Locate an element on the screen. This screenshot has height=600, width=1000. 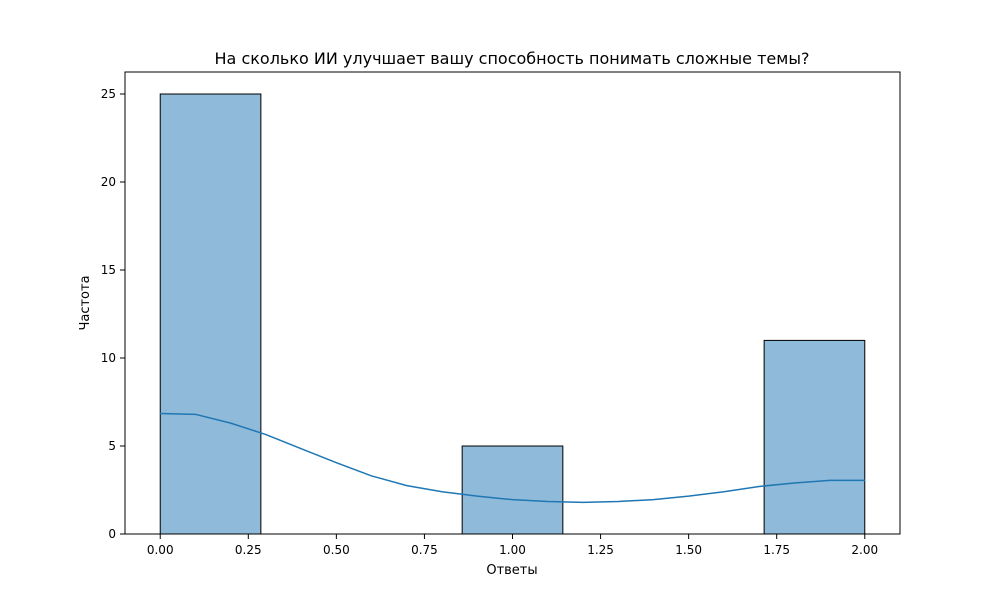
x-tick-label-5: 1.25 is located at coordinates (600, 550).